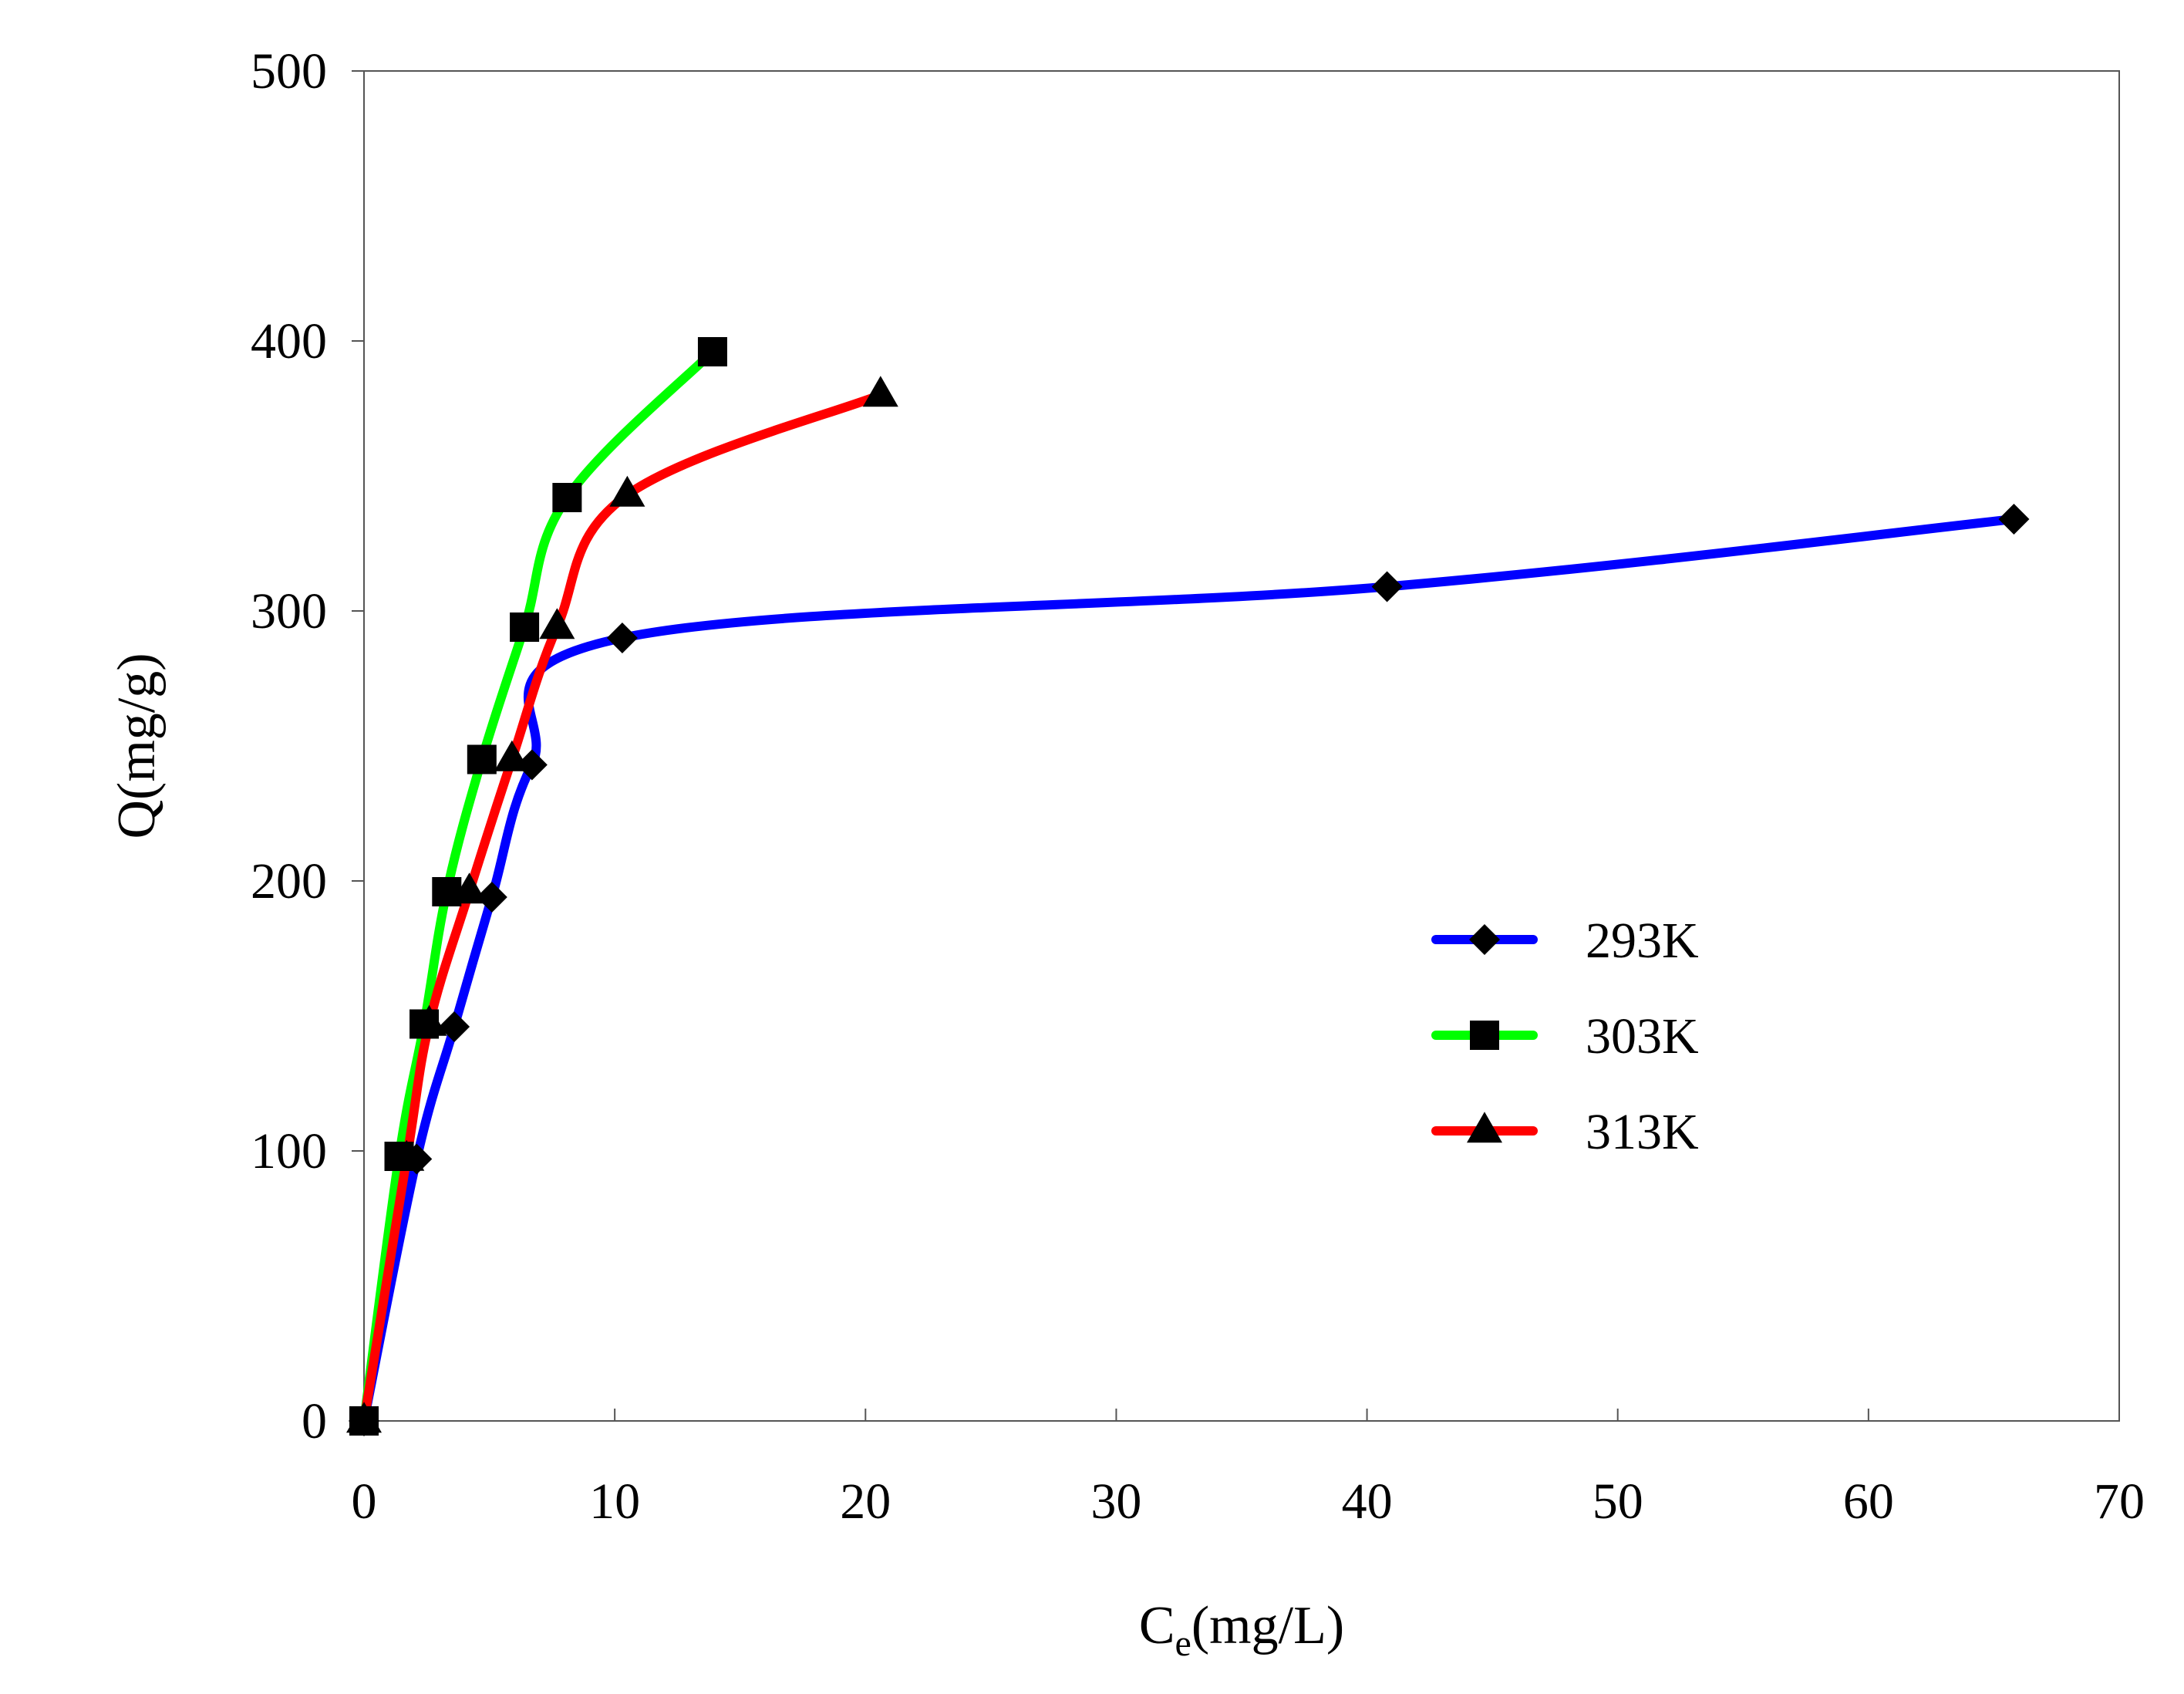 This screenshot has height=1694, width=2184. I want to click on x-tick-label: 70, so click(2120, 1502).